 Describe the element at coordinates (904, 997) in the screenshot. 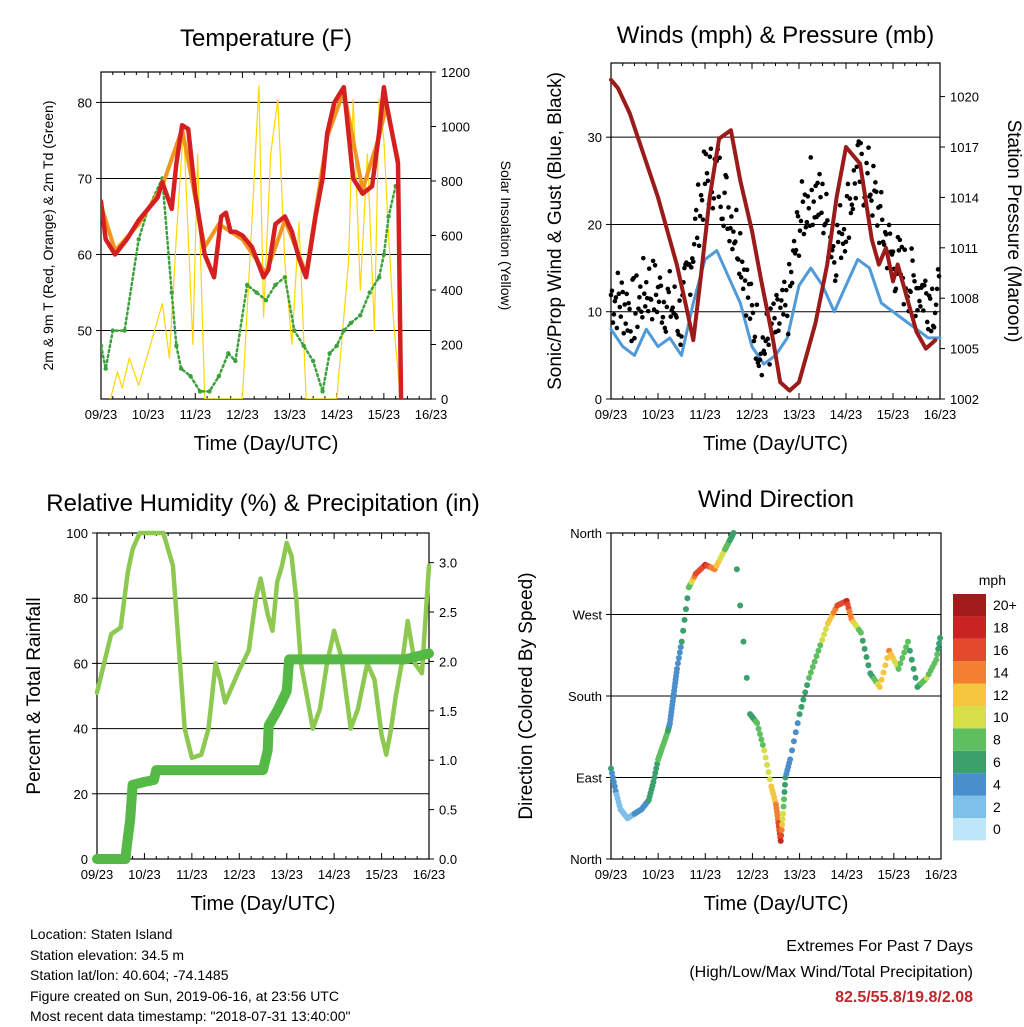

I see `extremes-values: 82.5/55.8/19.8/2.08` at that location.